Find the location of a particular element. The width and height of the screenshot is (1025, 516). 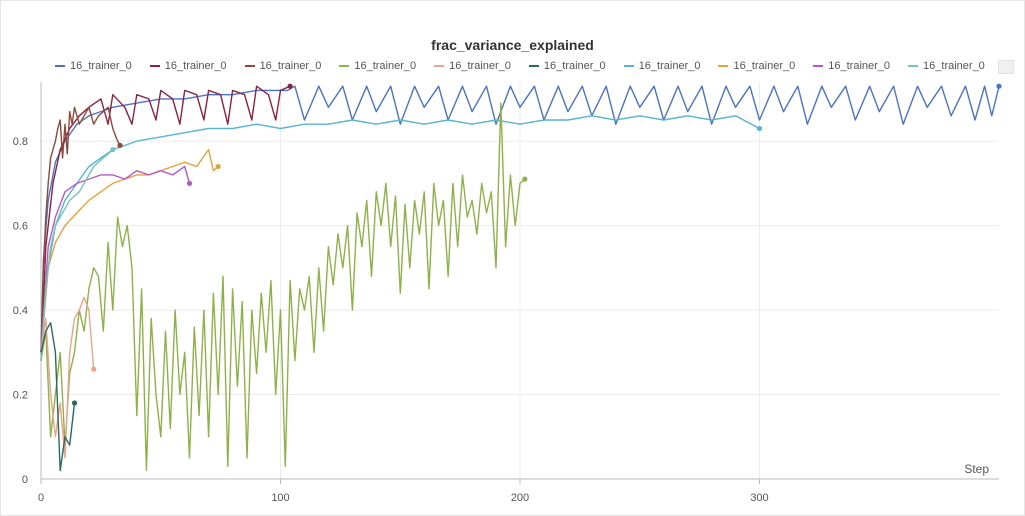

legend-overflow-button is located at coordinates (1006, 67).